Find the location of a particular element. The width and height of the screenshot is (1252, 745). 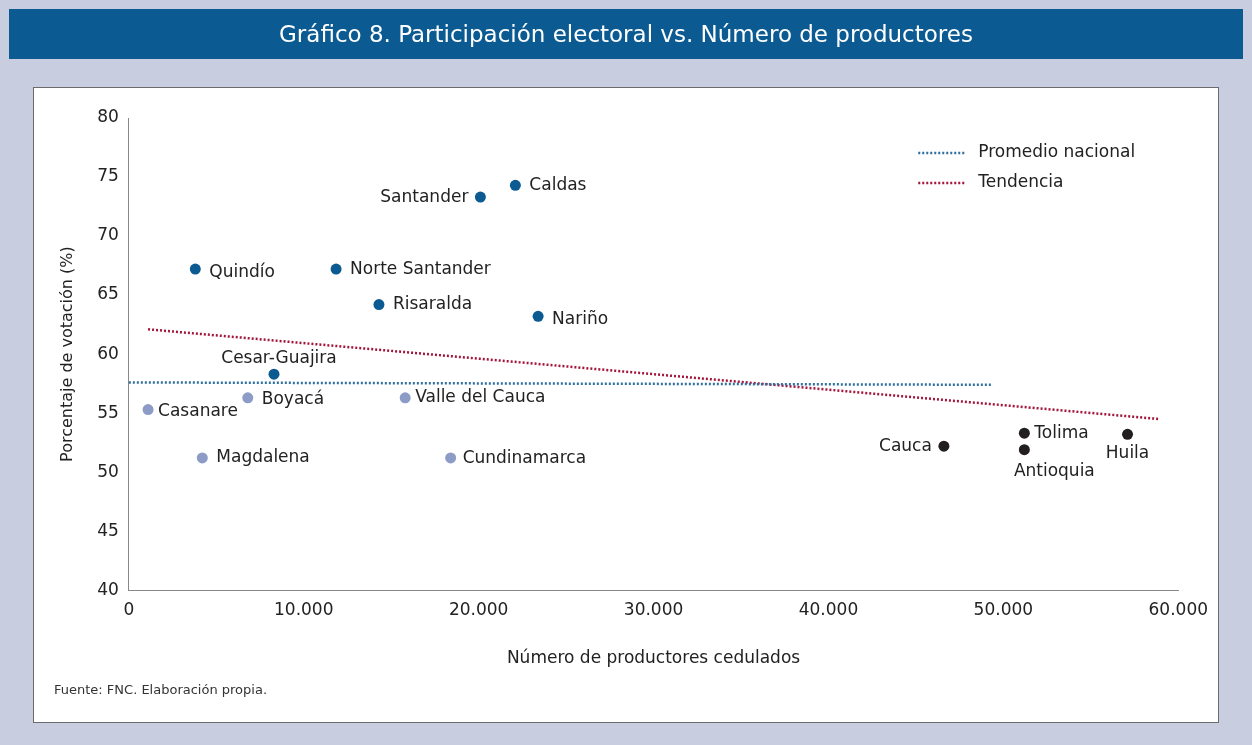

chart-title: Gráfico 8. Participación electoral vs. Número de productores is located at coordinates (626, 34).